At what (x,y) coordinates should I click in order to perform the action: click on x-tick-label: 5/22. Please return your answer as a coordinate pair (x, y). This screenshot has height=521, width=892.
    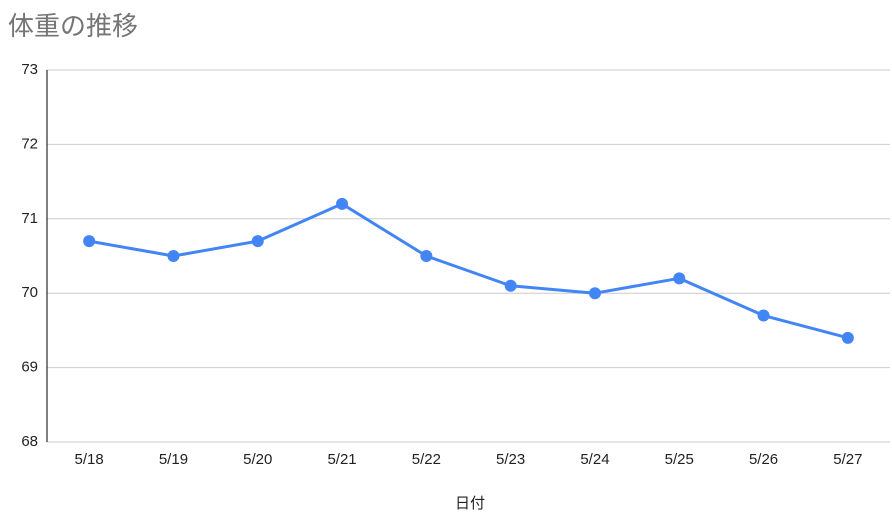
    Looking at the image, I should click on (426, 459).